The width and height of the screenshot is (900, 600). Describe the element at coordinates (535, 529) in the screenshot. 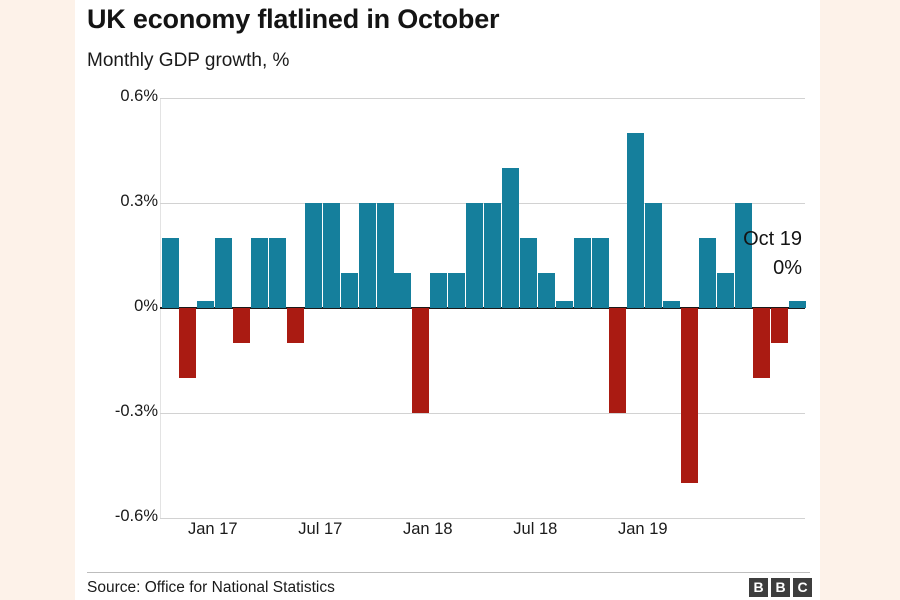

I see `x-axis-tick-label: Jul 18` at that location.